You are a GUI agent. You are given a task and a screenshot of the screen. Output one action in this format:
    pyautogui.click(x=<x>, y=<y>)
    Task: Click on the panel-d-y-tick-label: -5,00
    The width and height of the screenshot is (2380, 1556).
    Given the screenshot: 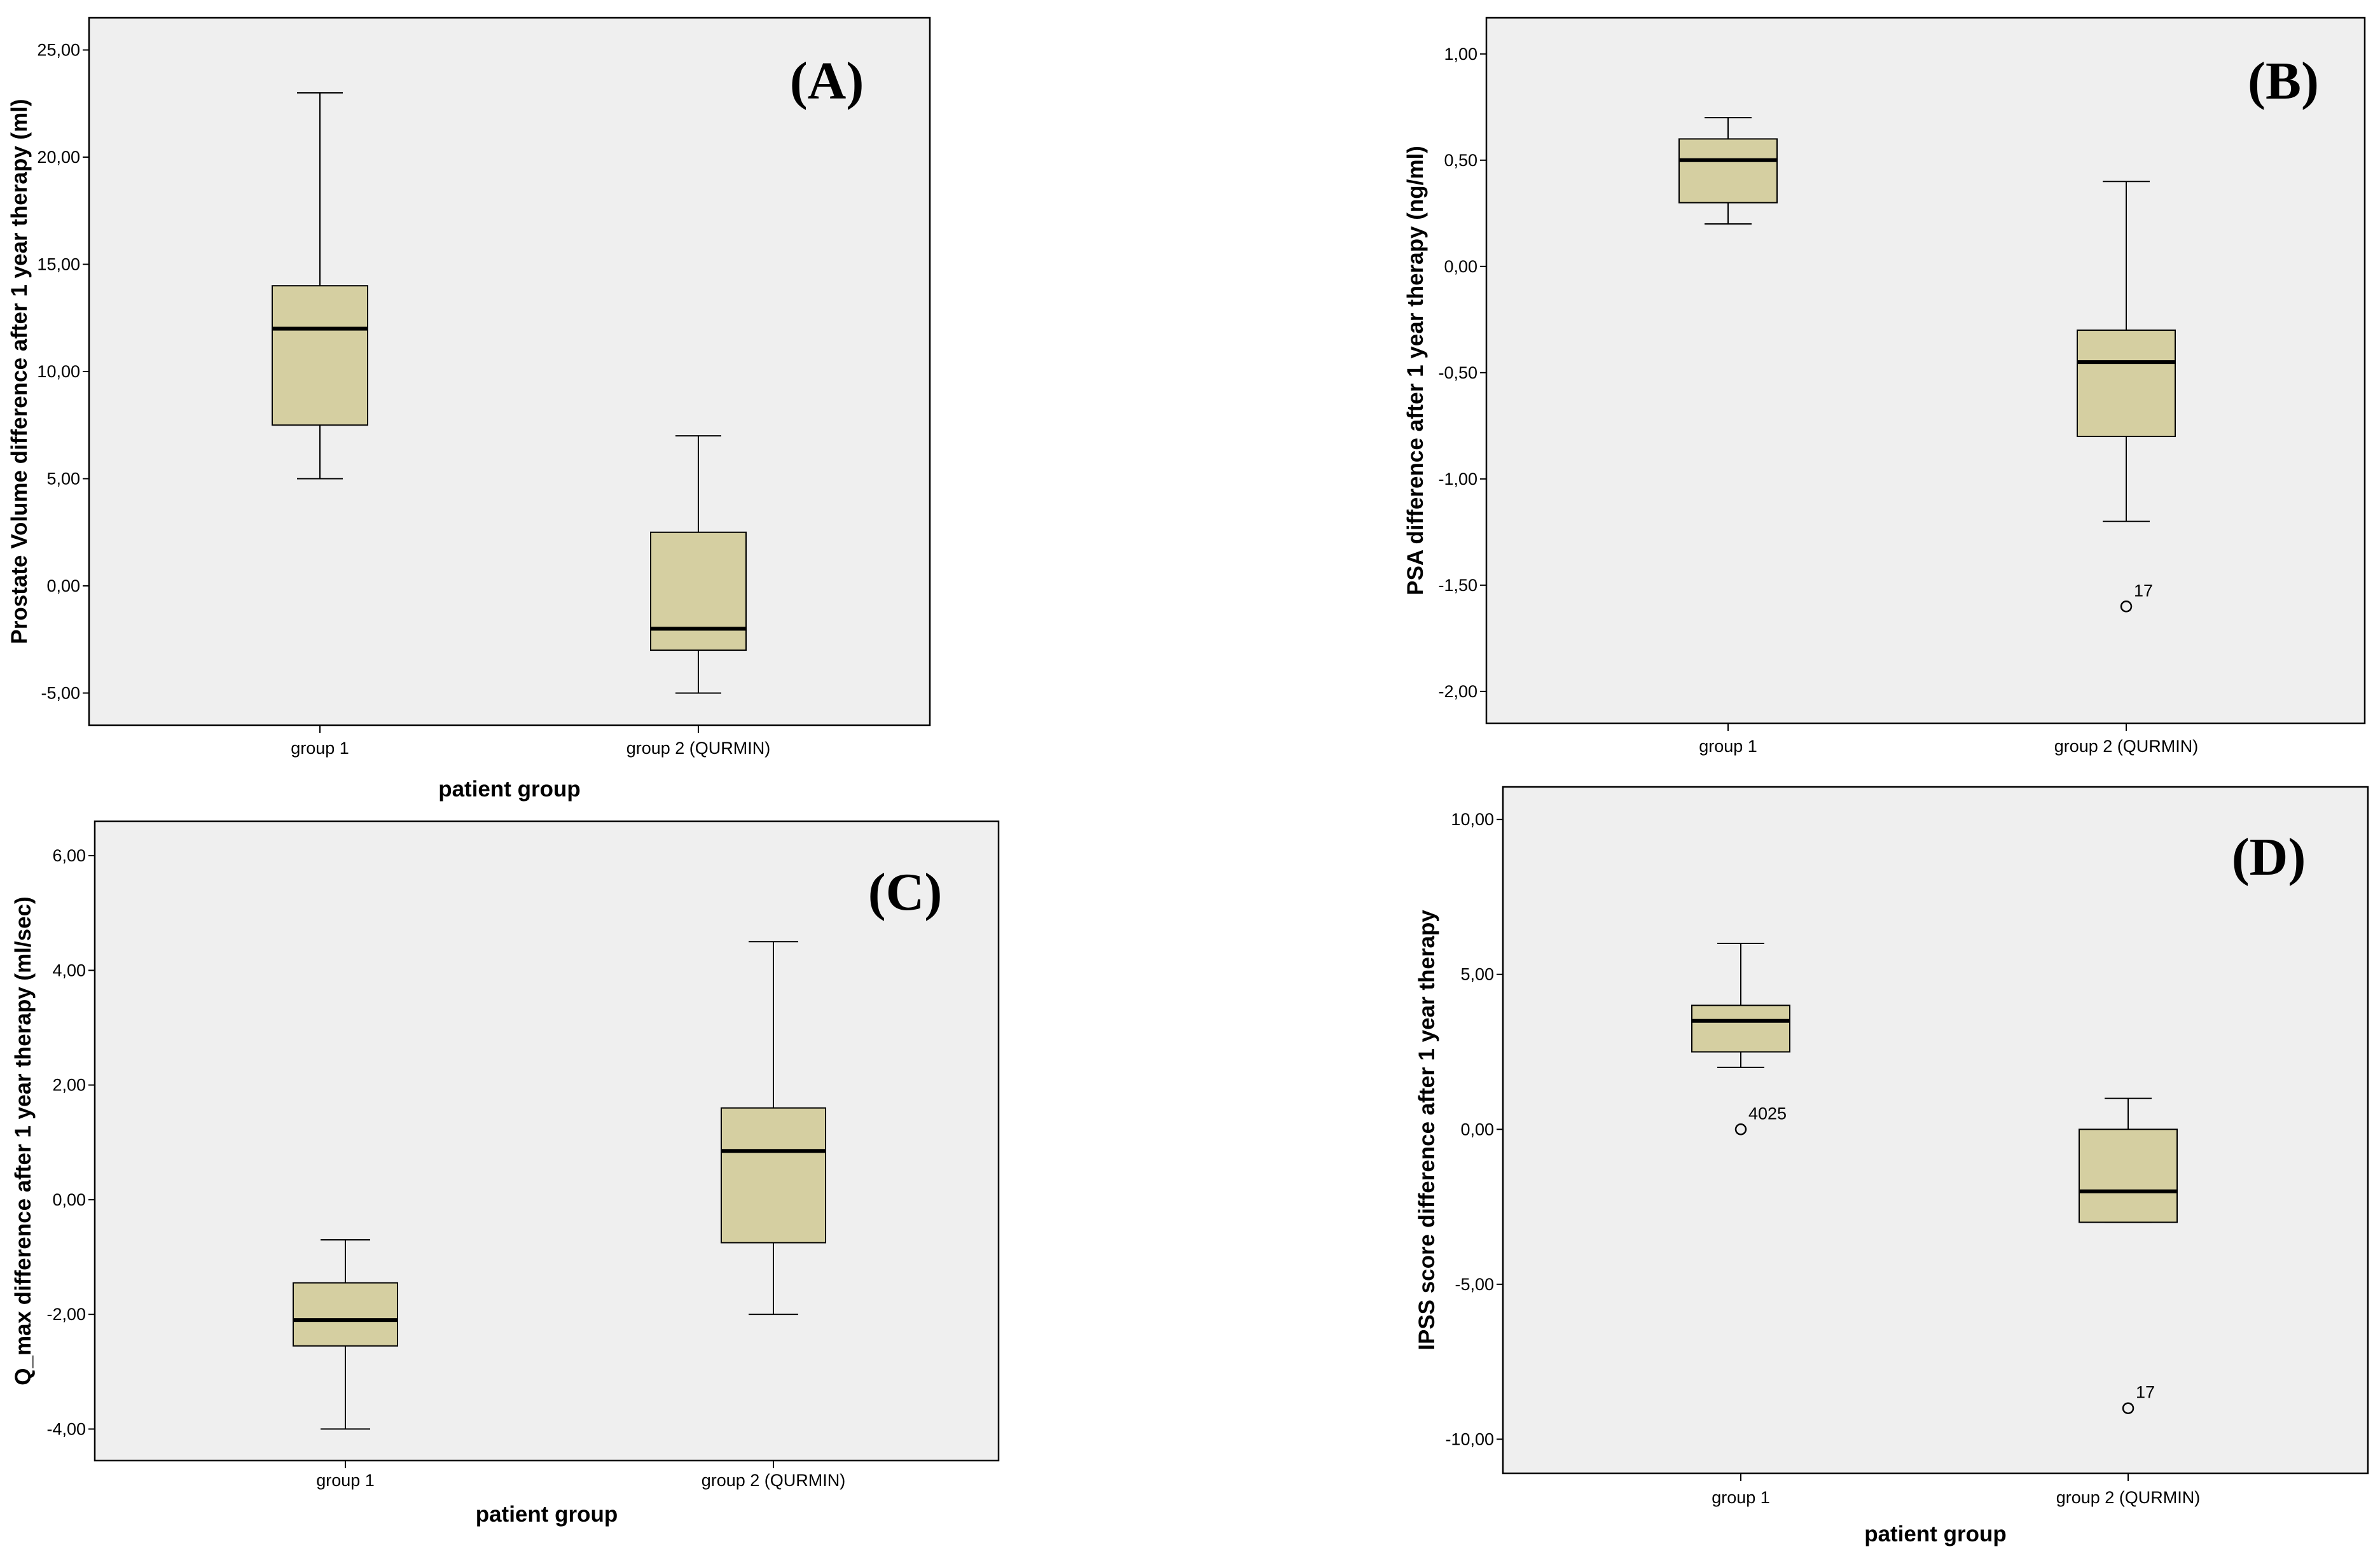 What is the action you would take?
    pyautogui.click(x=1474, y=1284)
    